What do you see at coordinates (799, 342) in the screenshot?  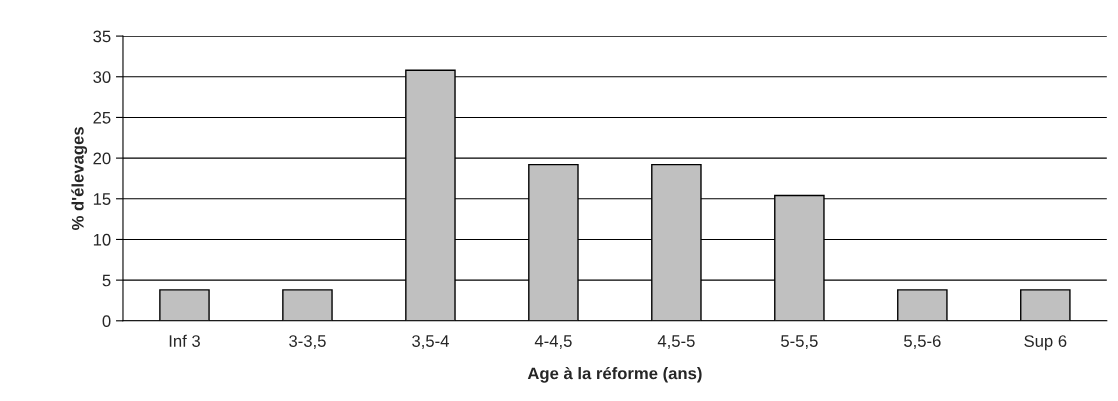 I see `x-tick-label: 5-5,5` at bounding box center [799, 342].